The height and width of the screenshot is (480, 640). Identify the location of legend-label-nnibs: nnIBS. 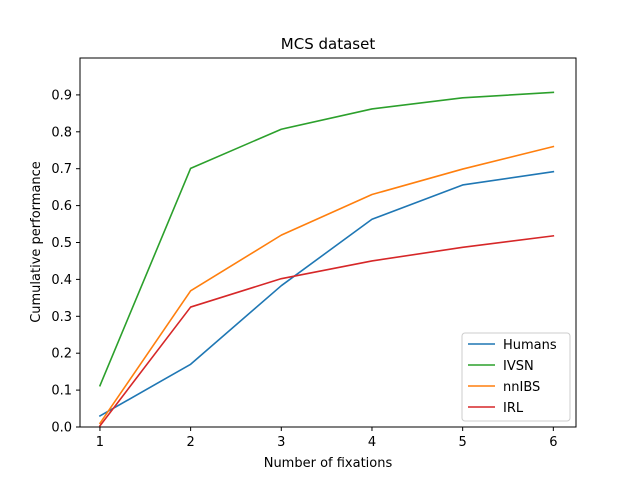
(521, 387).